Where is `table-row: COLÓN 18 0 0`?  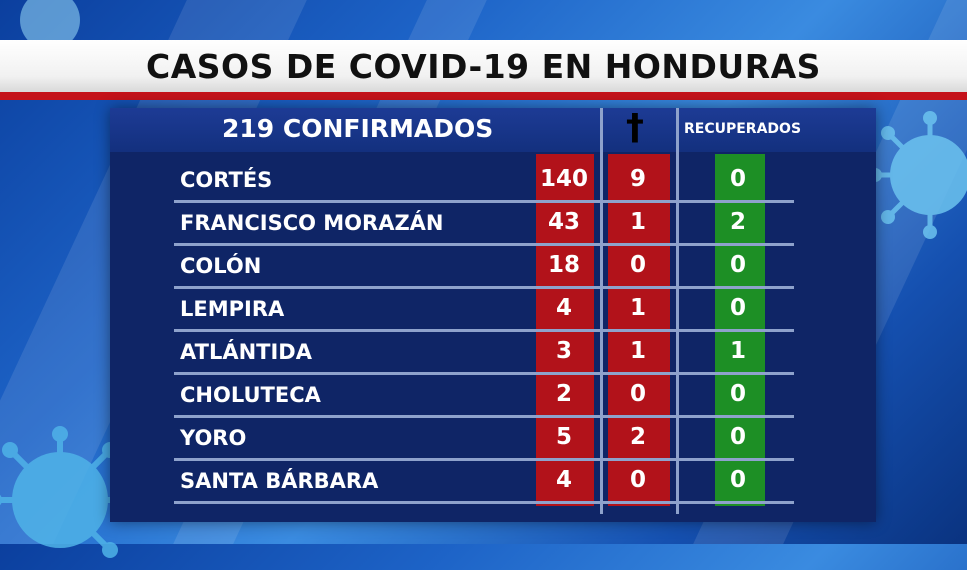
table-row: COLÓN 18 0 0 is located at coordinates (484, 267).